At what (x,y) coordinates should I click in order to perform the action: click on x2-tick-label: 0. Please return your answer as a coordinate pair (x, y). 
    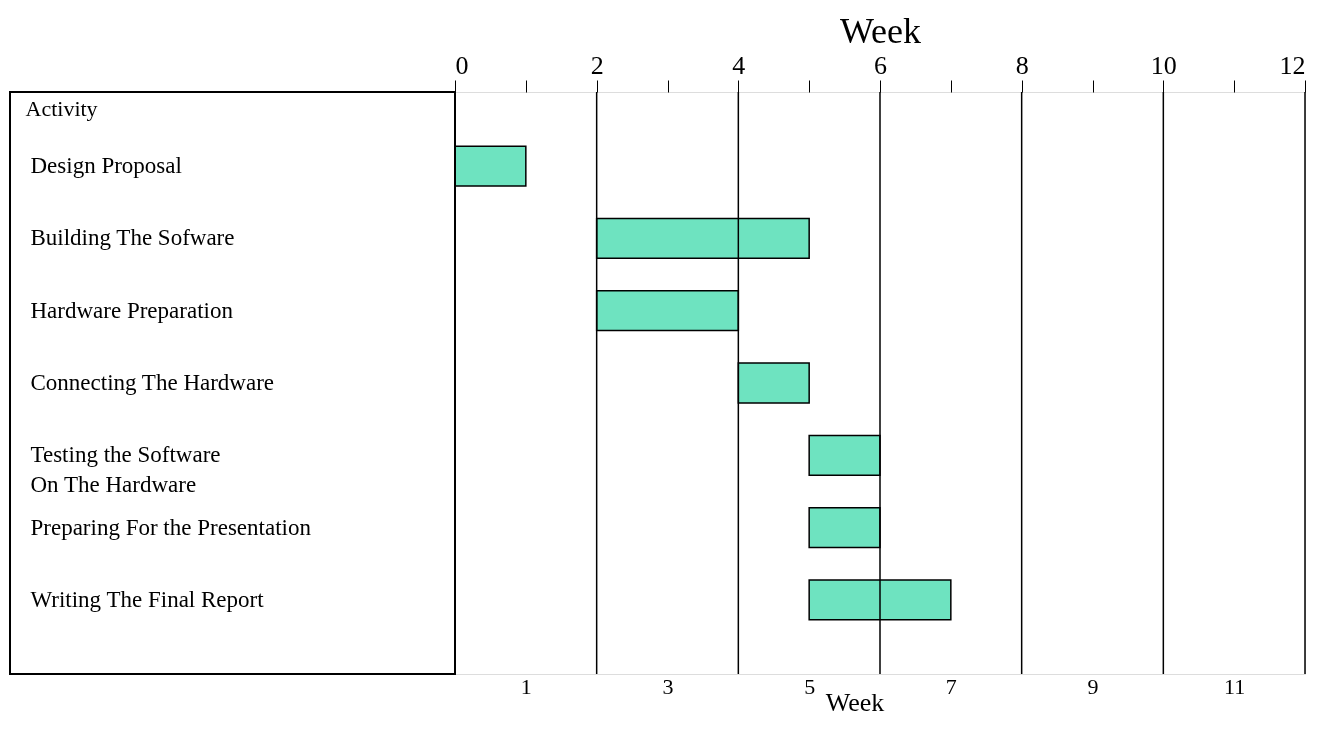
    Looking at the image, I should click on (462, 65).